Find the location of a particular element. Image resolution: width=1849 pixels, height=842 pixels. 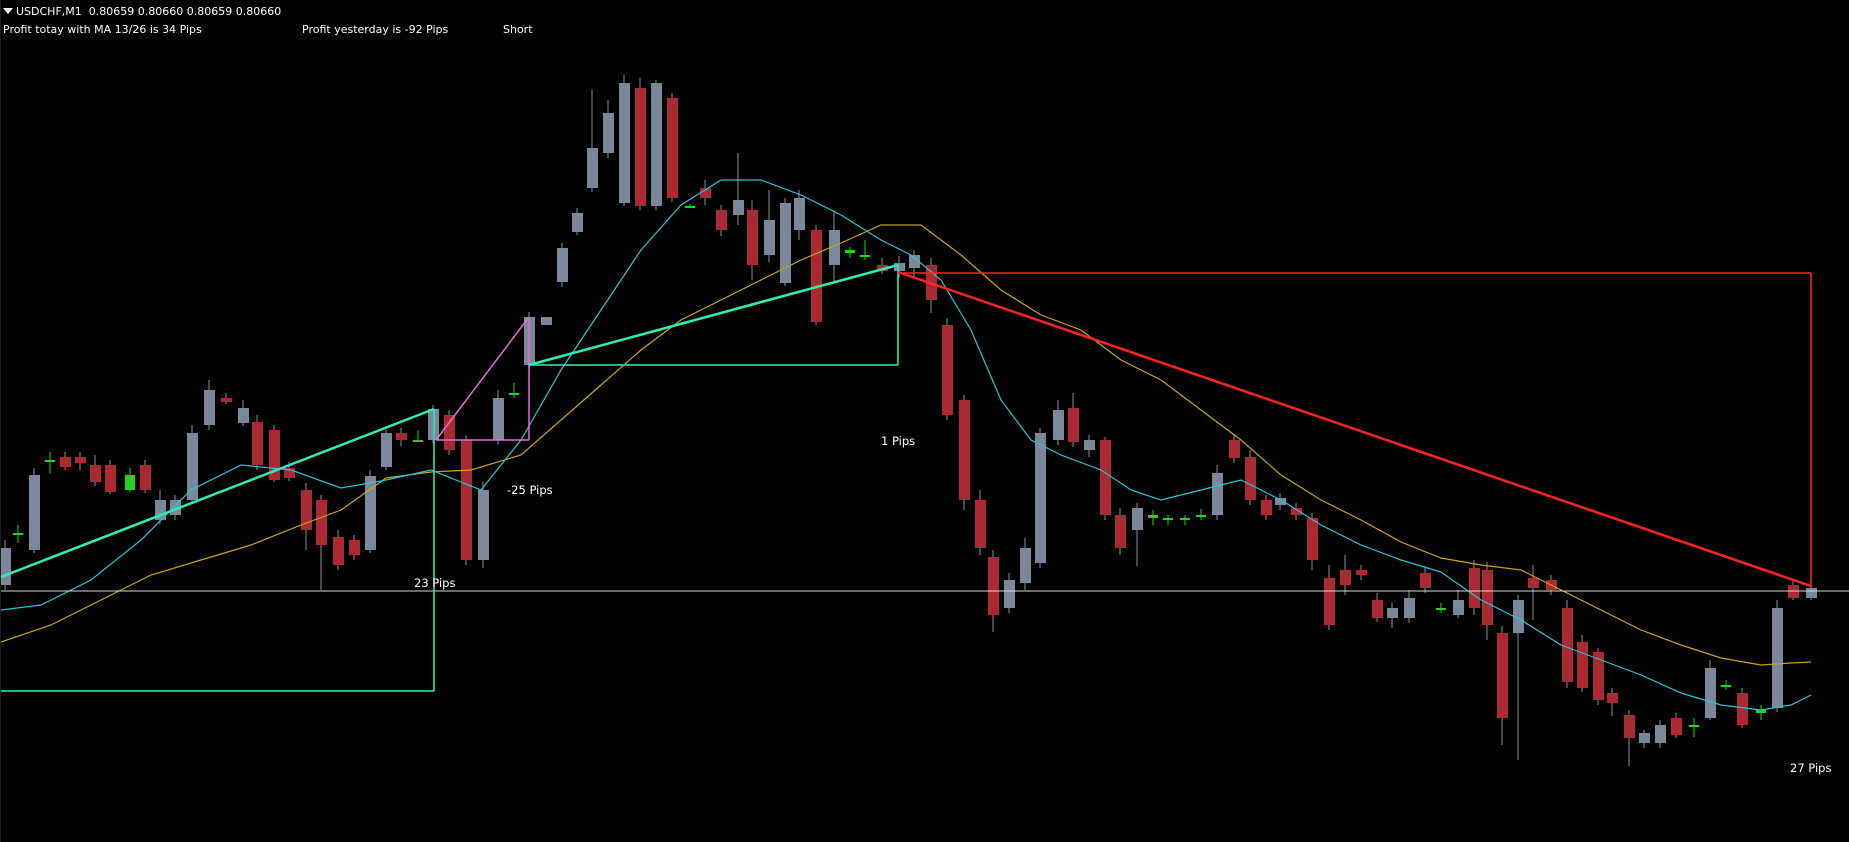

trade-label-2: -25 Pips is located at coordinates (530, 490).